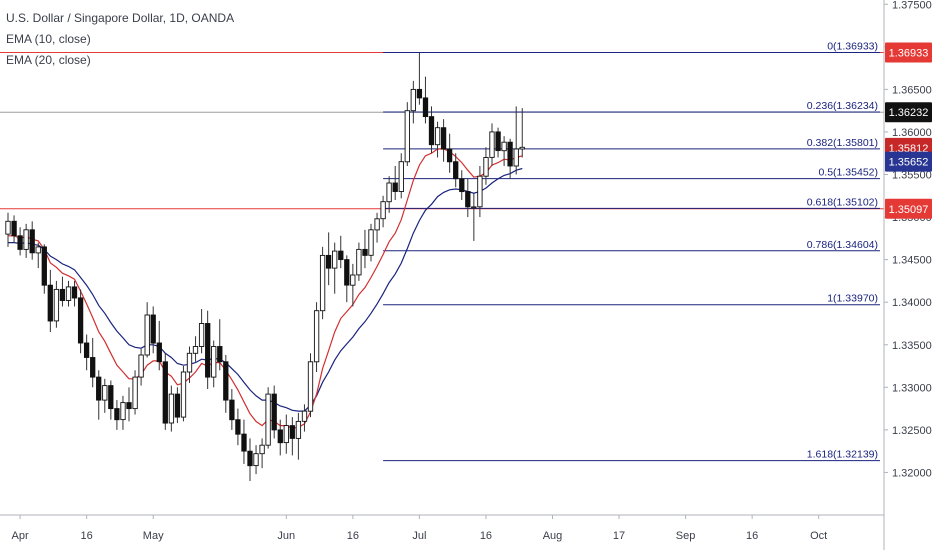 The width and height of the screenshot is (932, 555). What do you see at coordinates (842, 455) in the screenshot?
I see `fib-level-label-7: 1.618(1.32139)` at bounding box center [842, 455].